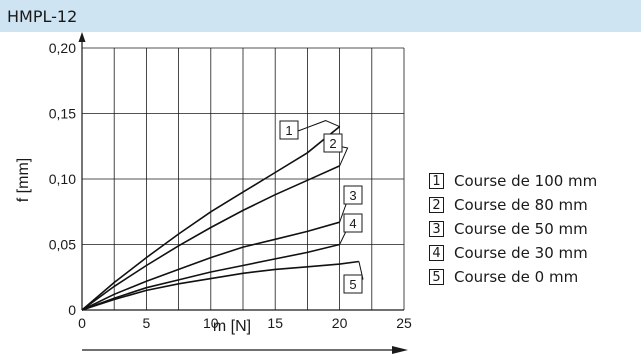  Describe the element at coordinates (340, 323) in the screenshot. I see `x-tick-label: 20` at that location.